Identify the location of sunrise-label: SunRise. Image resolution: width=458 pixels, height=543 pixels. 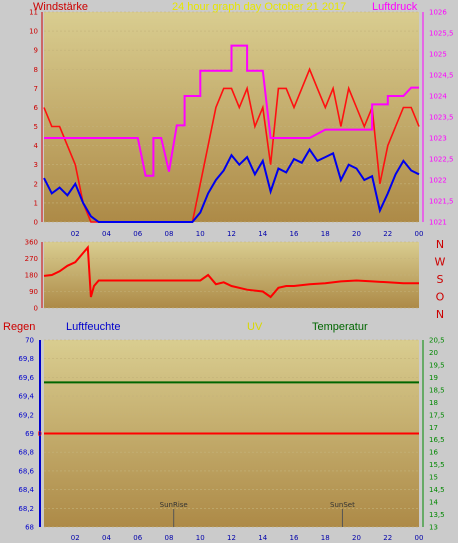
(174, 505).